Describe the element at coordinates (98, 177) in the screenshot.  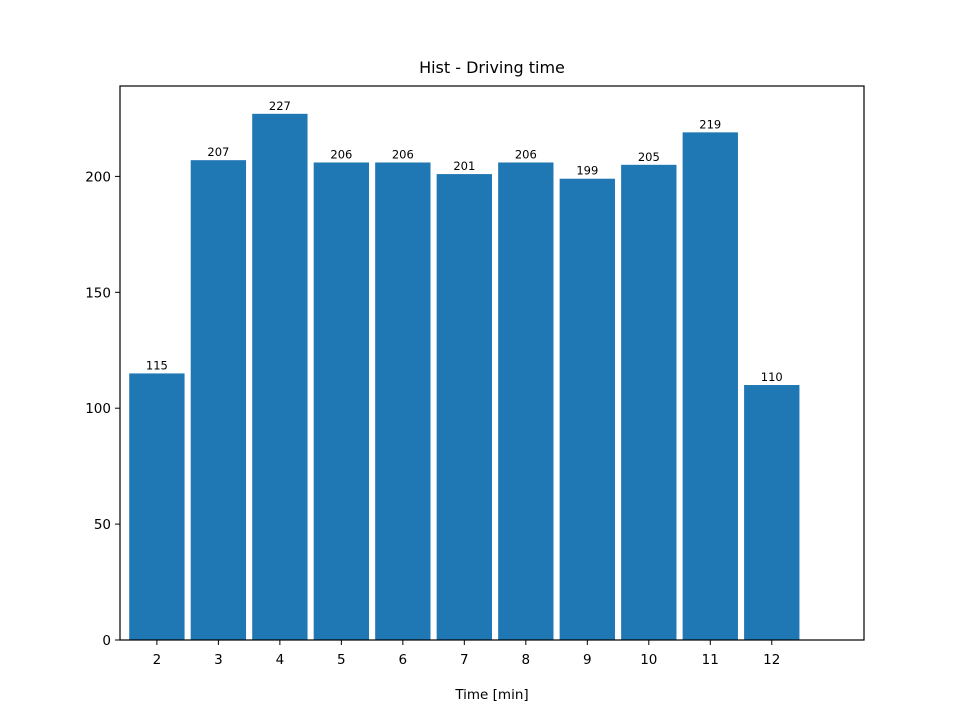
I see `y-tick-label-200: 200` at that location.